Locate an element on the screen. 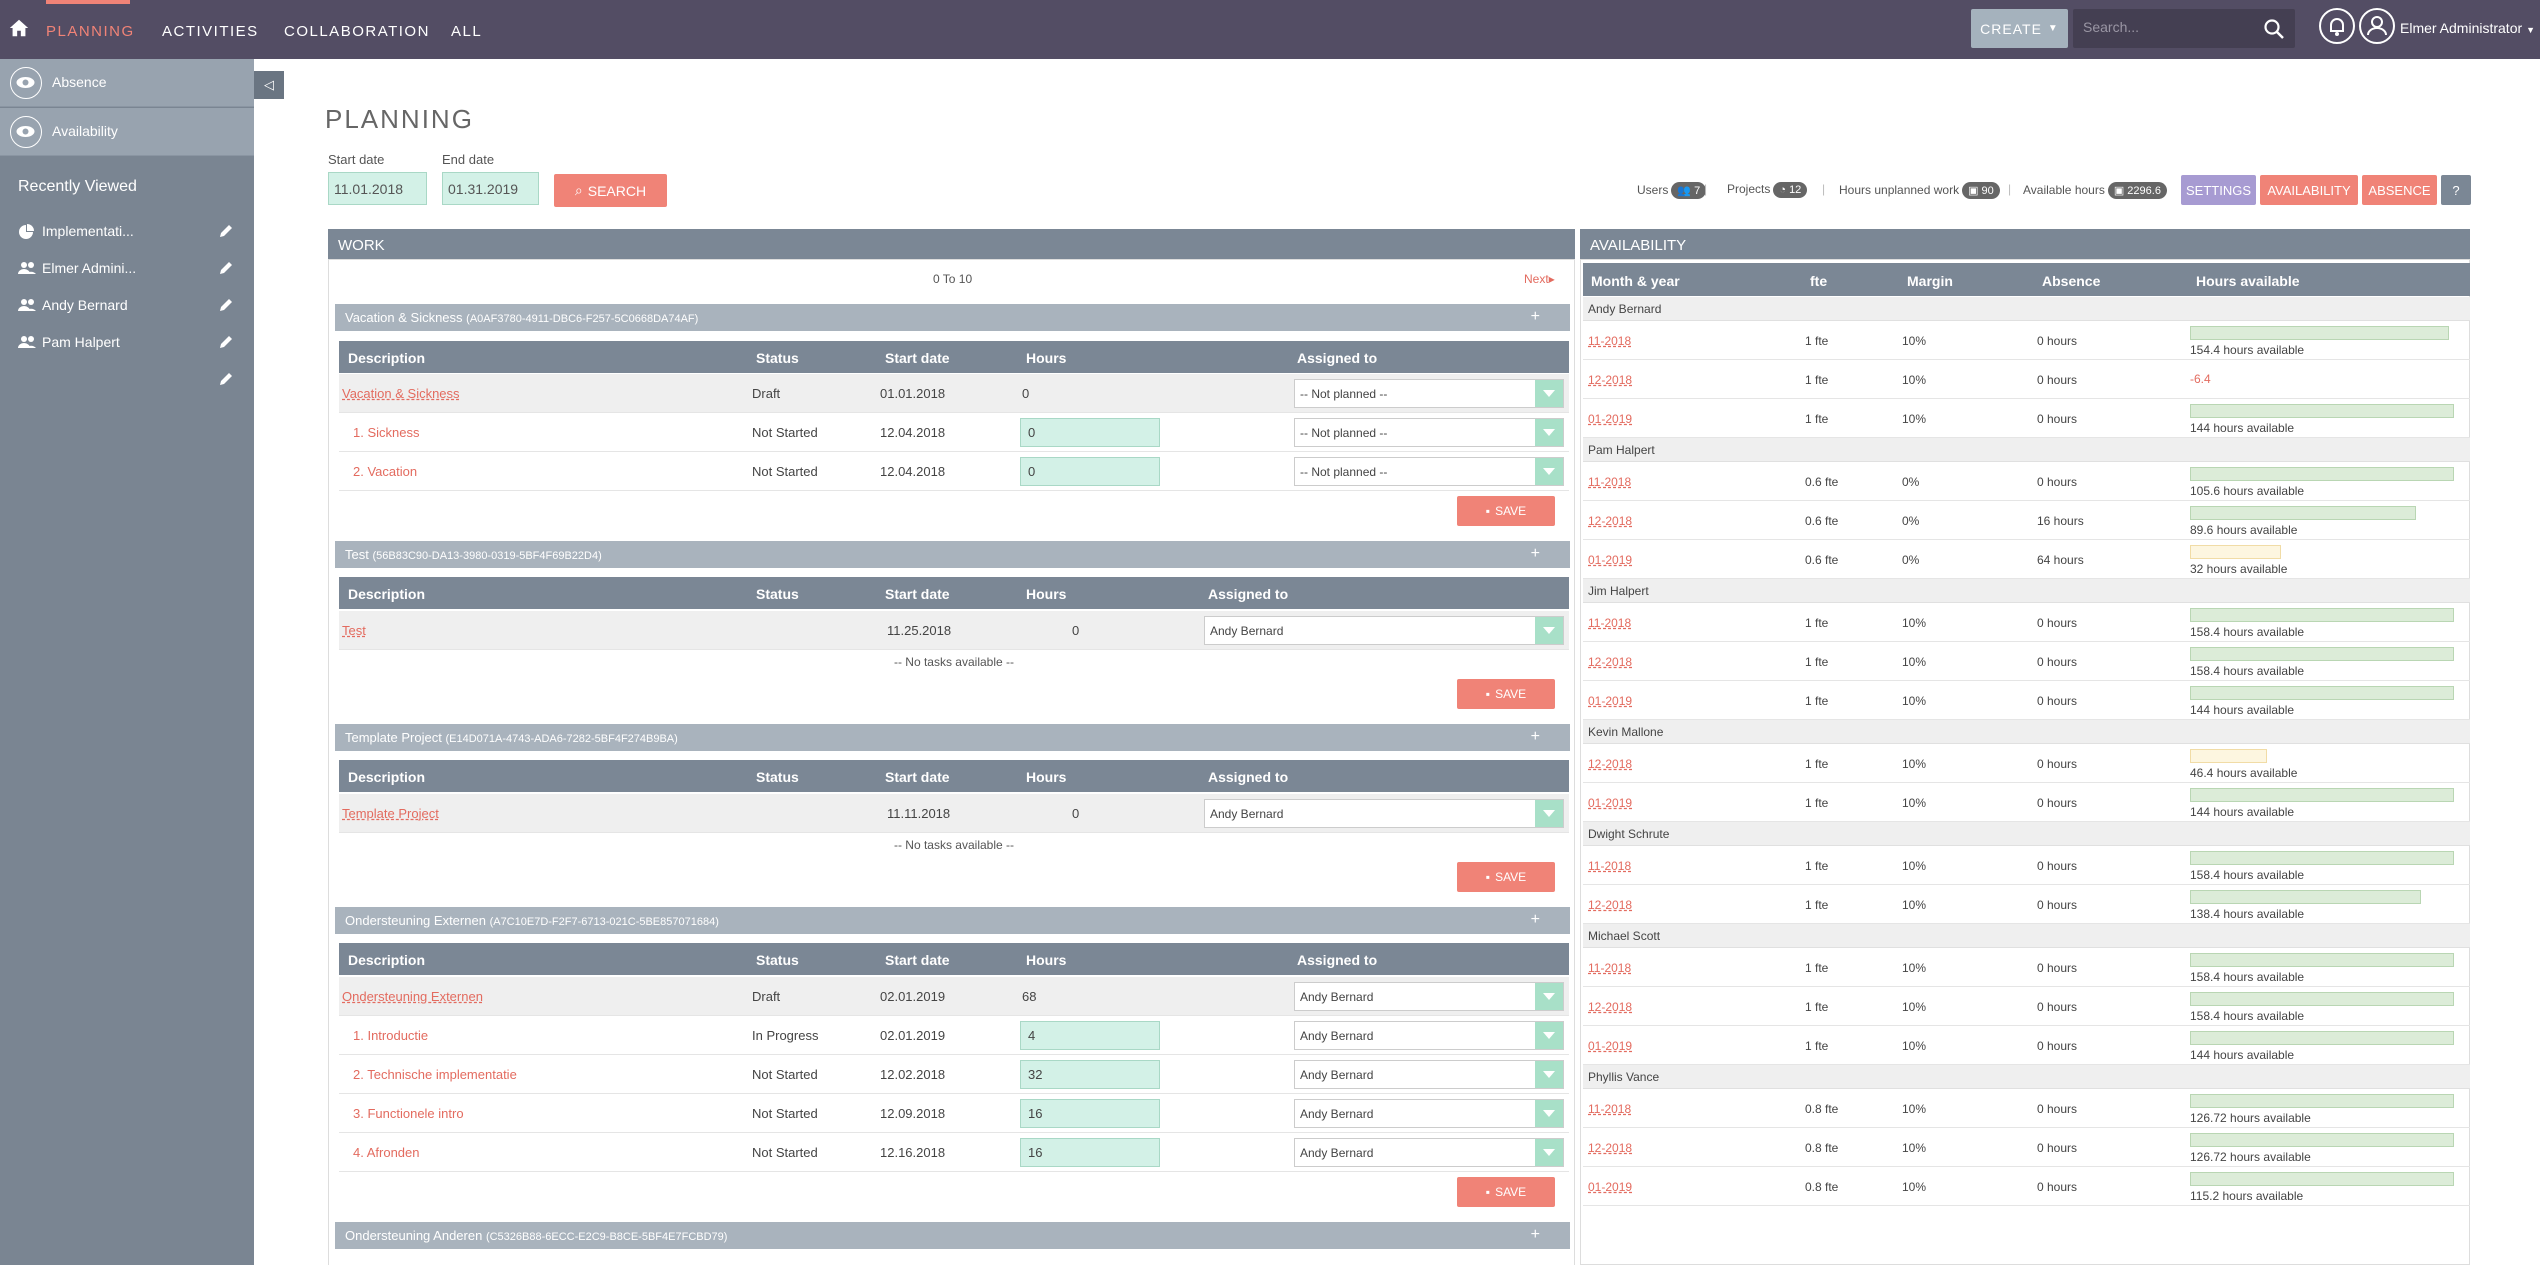 This screenshot has width=2540, height=1265. sidebar-link-absence: Absence is located at coordinates (127, 83).